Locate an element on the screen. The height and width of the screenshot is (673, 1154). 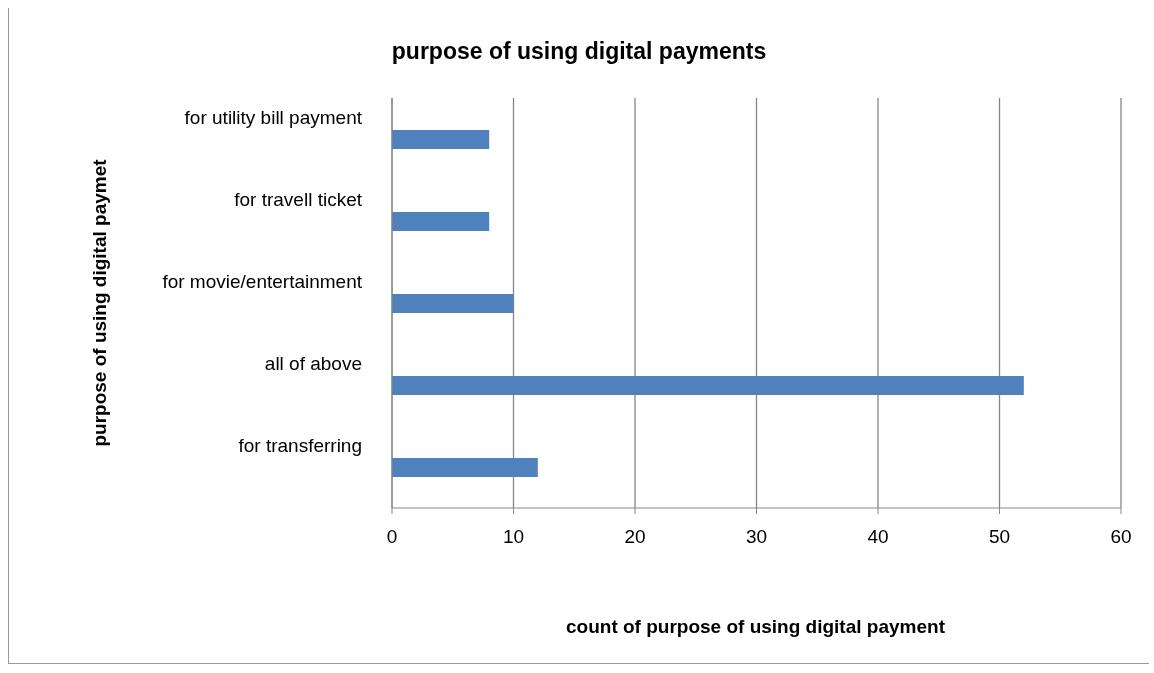
x-tick-label: 40 is located at coordinates (878, 537).